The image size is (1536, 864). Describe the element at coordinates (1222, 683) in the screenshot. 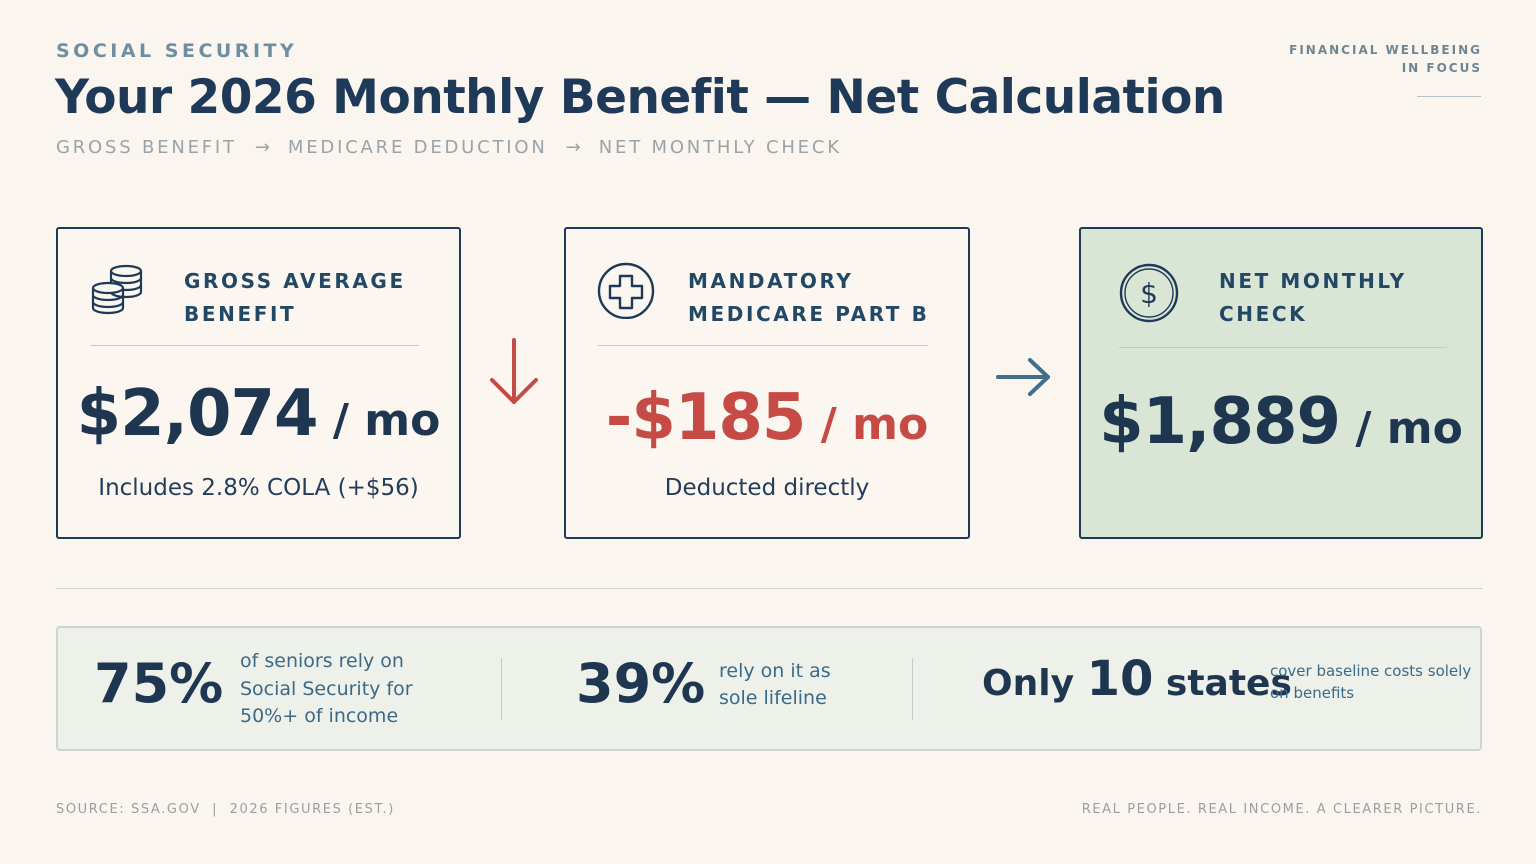

I see `stat-states-suffix: states` at that location.